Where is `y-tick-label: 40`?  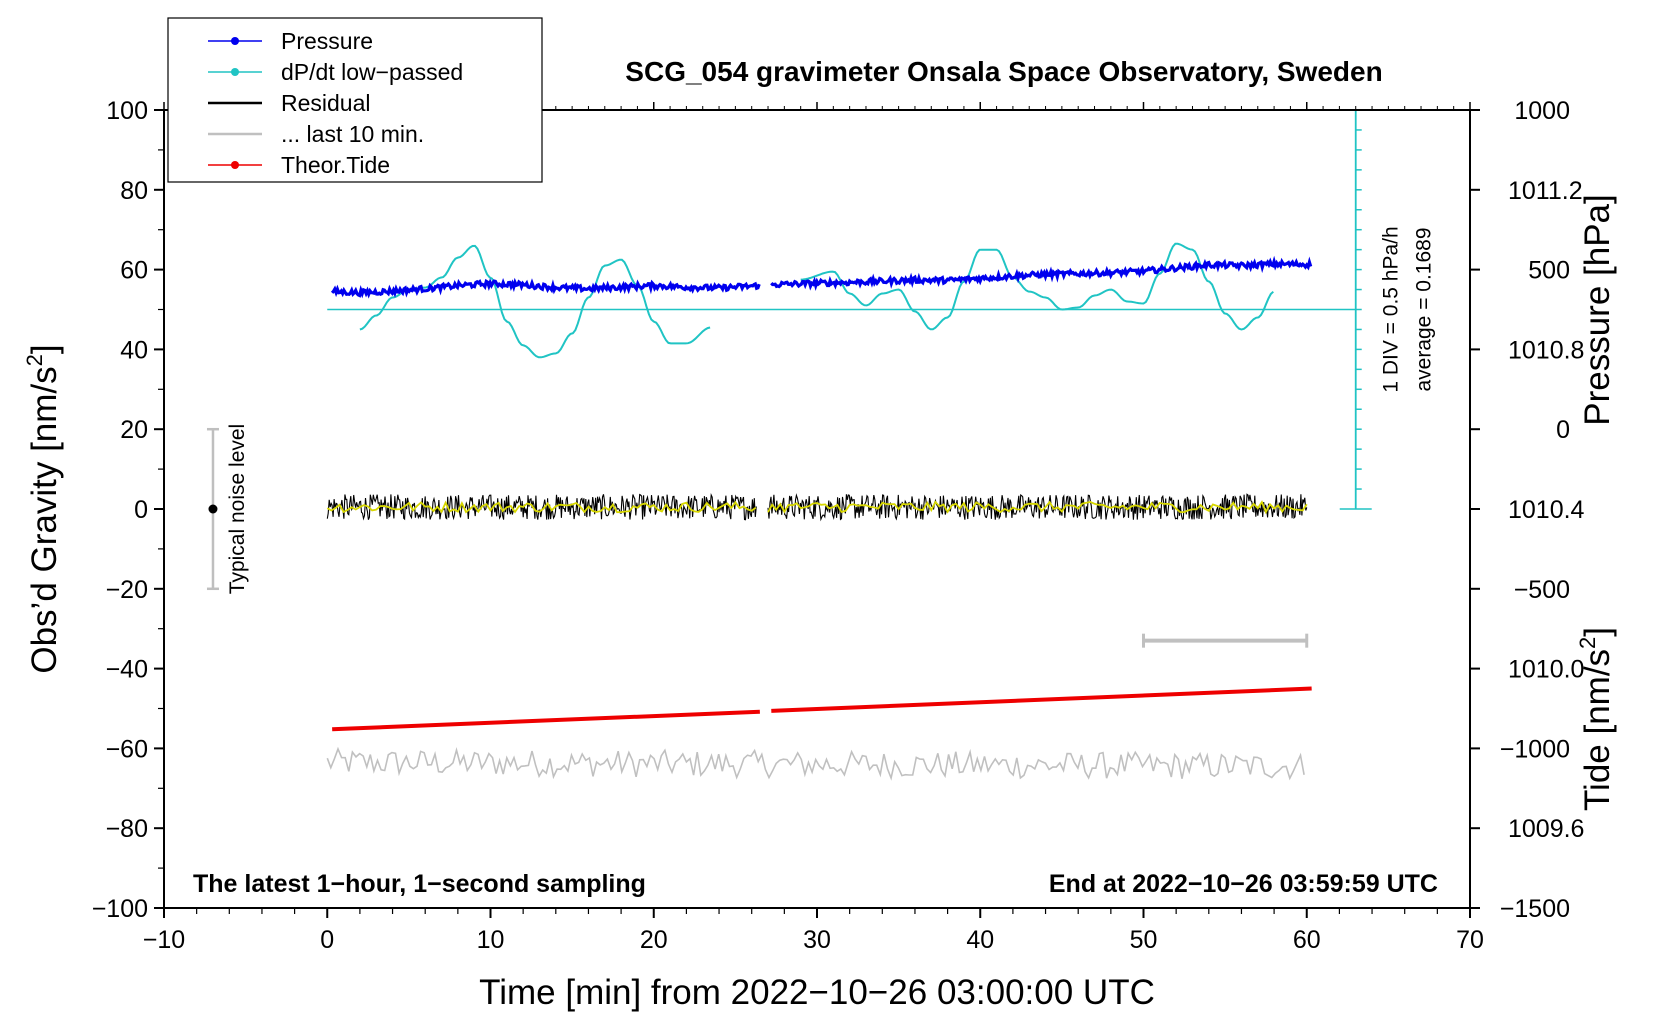
y-tick-label: 40 is located at coordinates (134, 350).